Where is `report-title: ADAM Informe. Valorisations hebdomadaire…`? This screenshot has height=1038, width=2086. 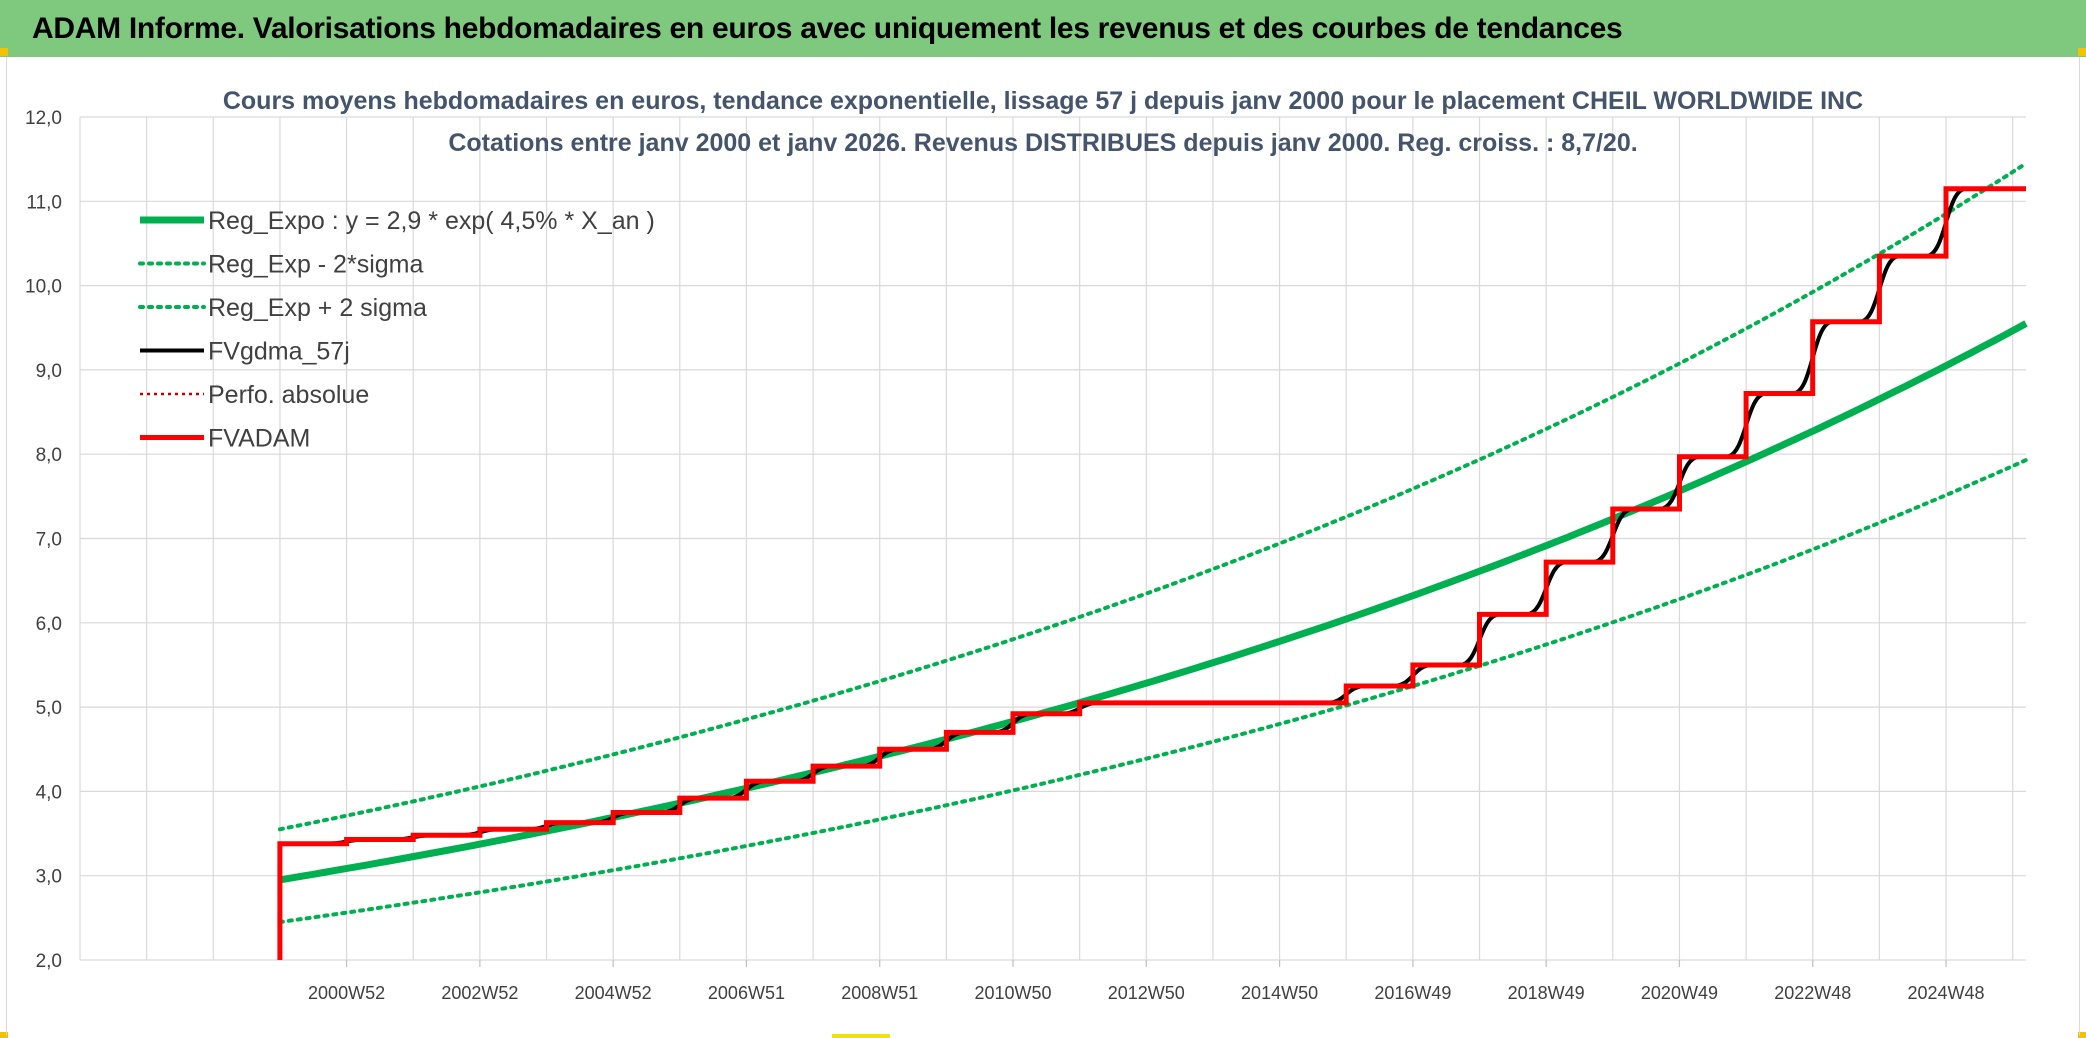
report-title: ADAM Informe. Valorisations hebdomadaire… is located at coordinates (827, 28).